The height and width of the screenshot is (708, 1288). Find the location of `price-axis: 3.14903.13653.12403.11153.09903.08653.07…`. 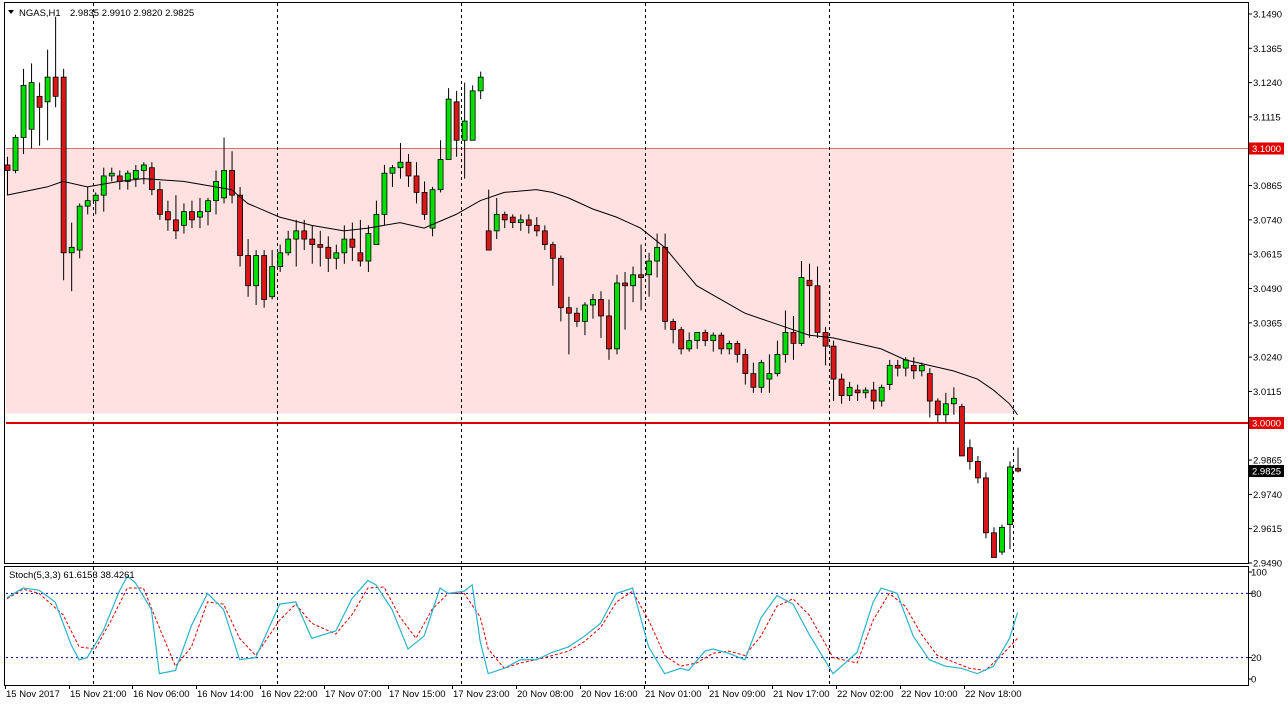

price-axis: 3.14903.13653.12403.11153.09903.08653.07… is located at coordinates (1265, 289).